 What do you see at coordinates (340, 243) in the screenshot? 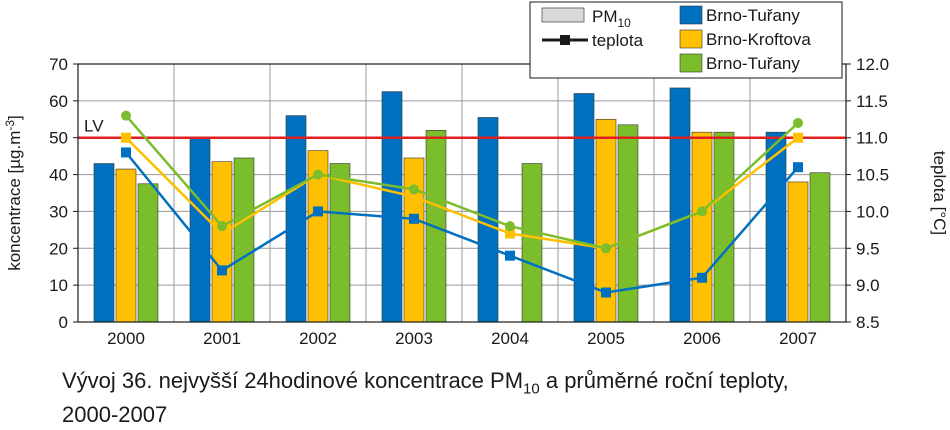
I see `bar-3-2002` at bounding box center [340, 243].